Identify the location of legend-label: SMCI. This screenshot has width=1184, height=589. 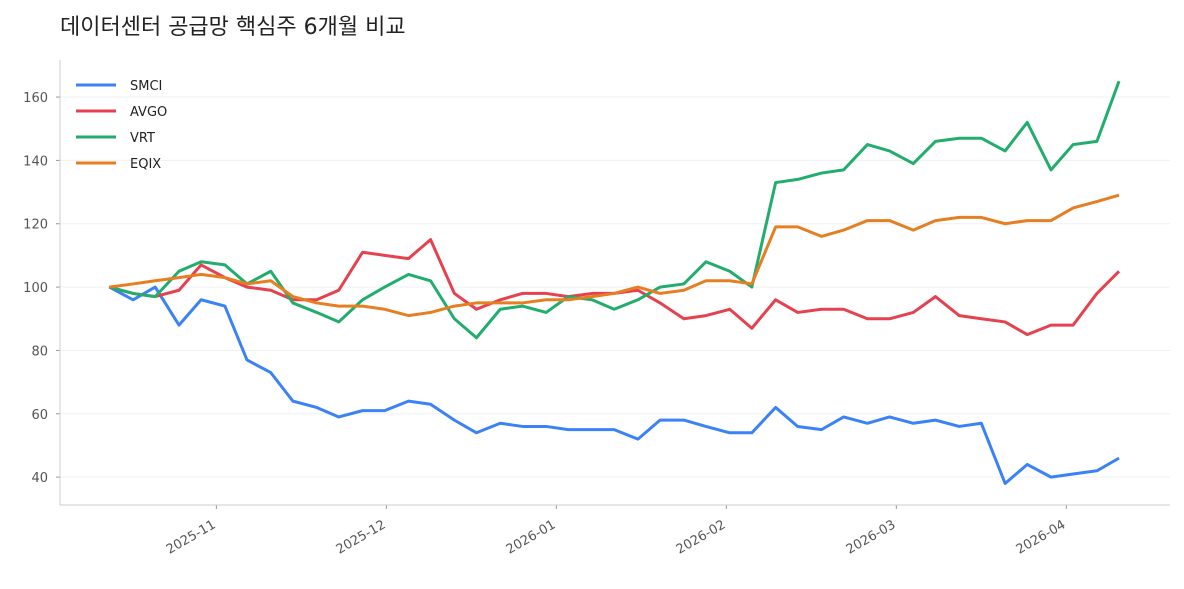
(146, 86).